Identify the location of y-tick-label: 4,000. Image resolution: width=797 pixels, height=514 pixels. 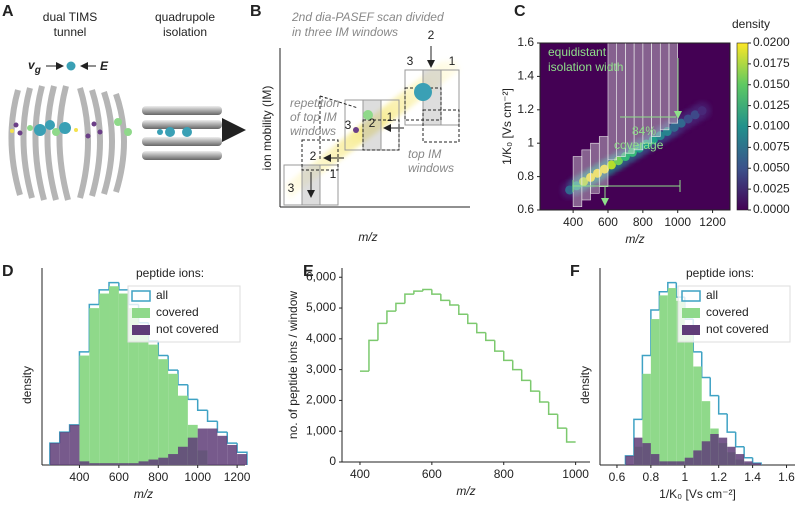
(321, 338).